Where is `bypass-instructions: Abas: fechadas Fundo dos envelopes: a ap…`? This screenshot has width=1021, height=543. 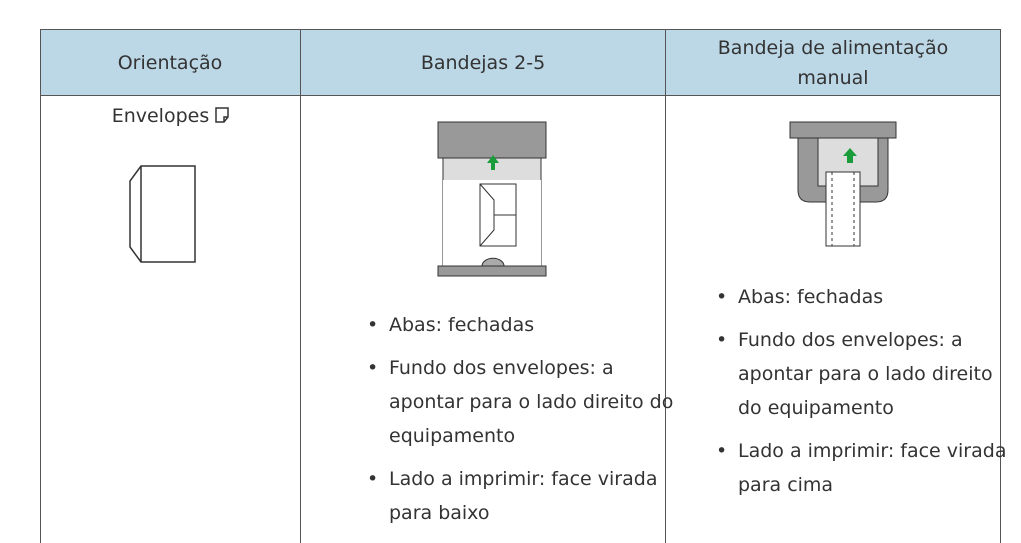
bypass-instructions: Abas: fechadas Fundo dos envelopes: a ap… is located at coordinates (860, 395).